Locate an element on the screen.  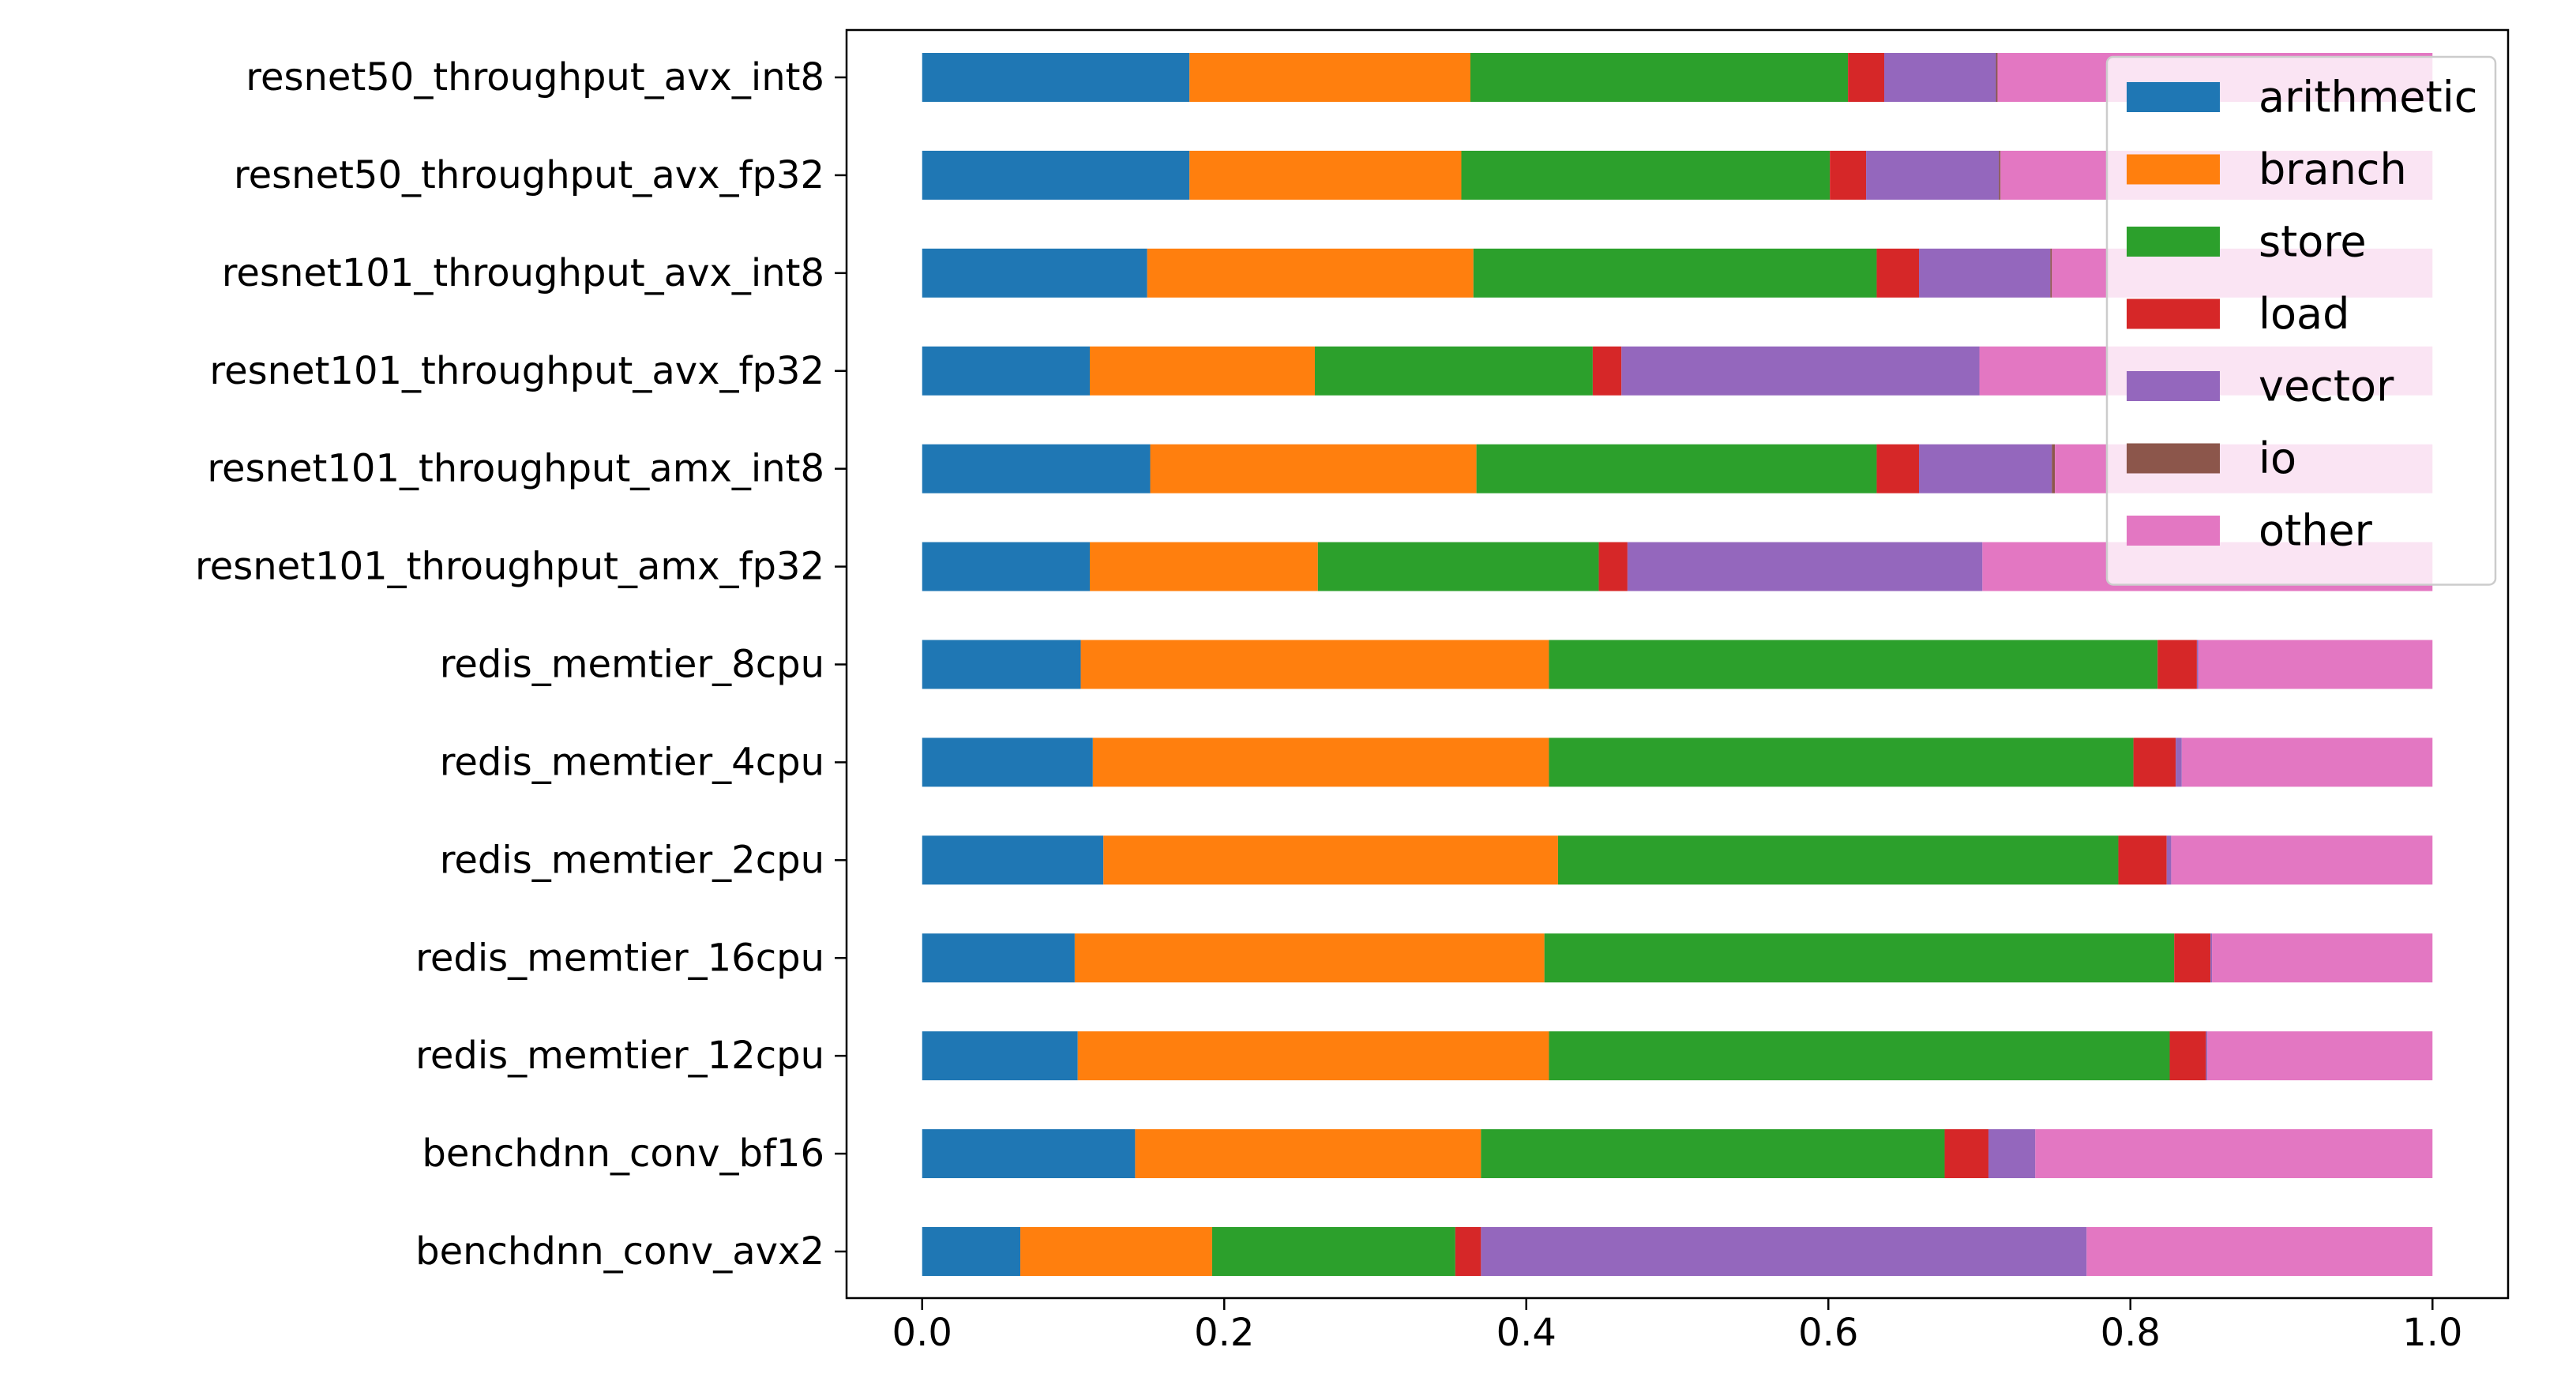
y-tick-label: resnet101_throughput_amx_int8 is located at coordinates (515, 469).